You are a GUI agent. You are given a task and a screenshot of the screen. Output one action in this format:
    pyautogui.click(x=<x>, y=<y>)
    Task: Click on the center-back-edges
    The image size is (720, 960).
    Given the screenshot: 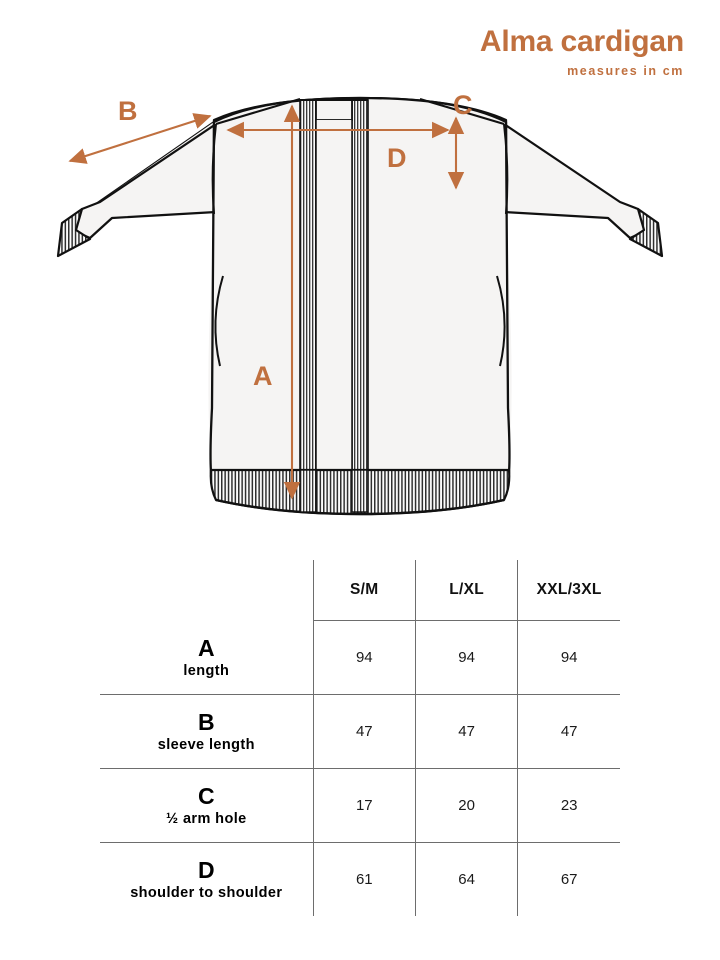 What is the action you would take?
    pyautogui.click(x=334, y=306)
    